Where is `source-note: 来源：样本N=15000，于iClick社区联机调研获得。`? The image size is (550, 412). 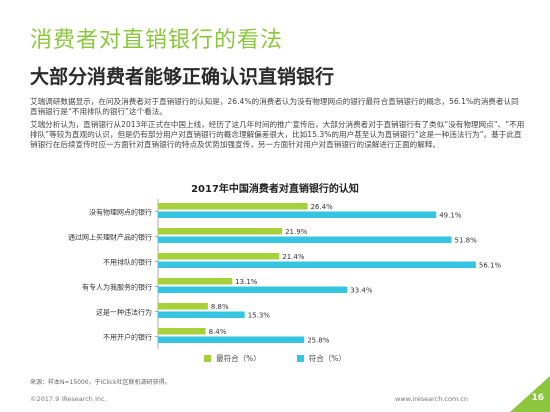 source-note: 来源：样本N=15000，于iClick社区联机调研获得。 is located at coordinates (100, 382).